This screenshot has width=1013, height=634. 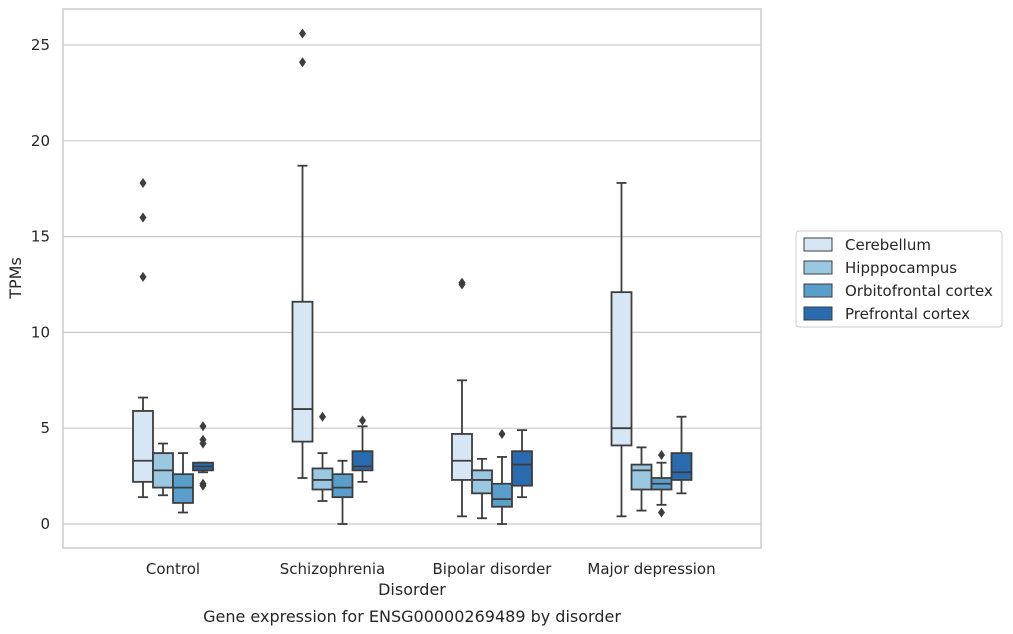 What do you see at coordinates (45, 524) in the screenshot?
I see `y-tick-label: 0` at bounding box center [45, 524].